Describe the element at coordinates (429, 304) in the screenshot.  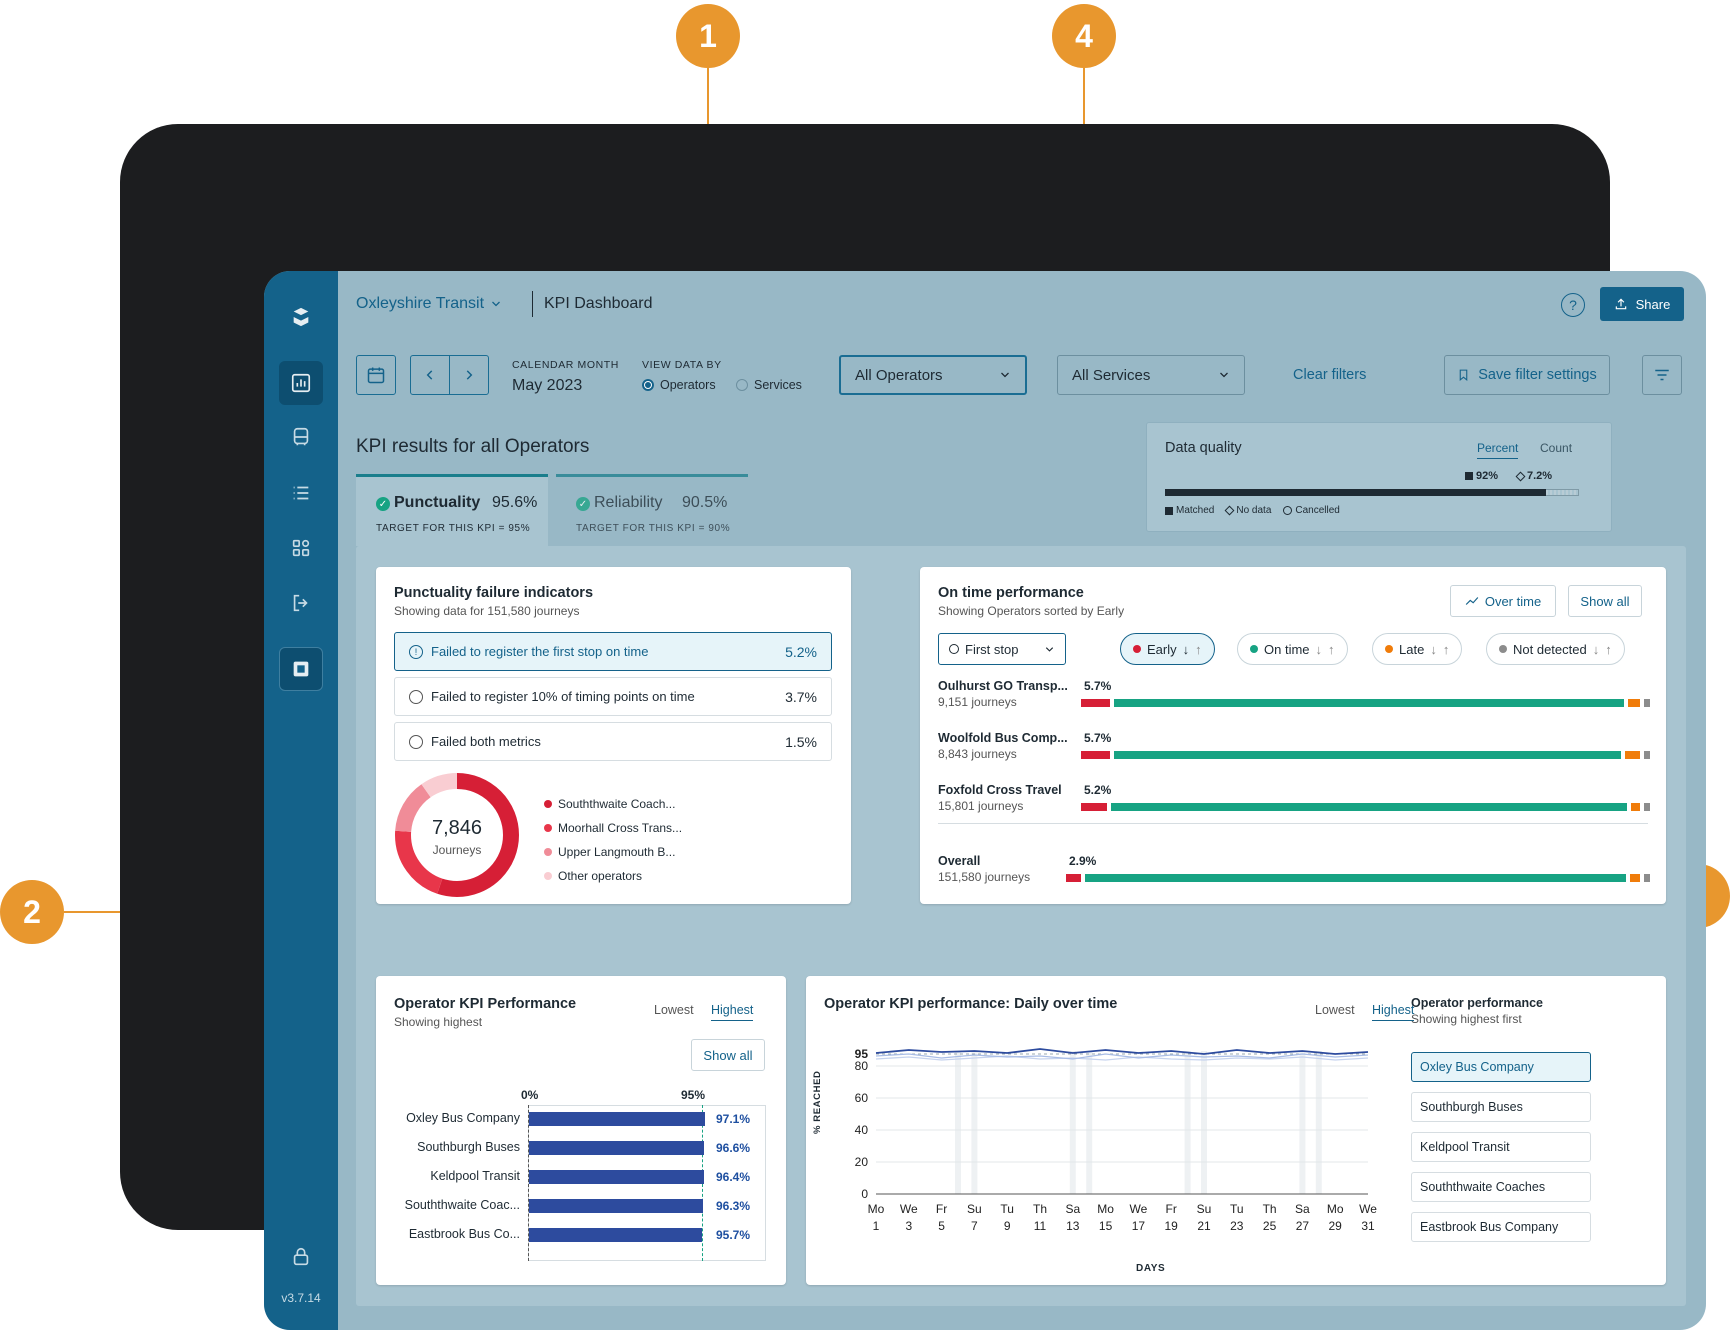
I see `org-selector: Oxleyshire Transit` at that location.